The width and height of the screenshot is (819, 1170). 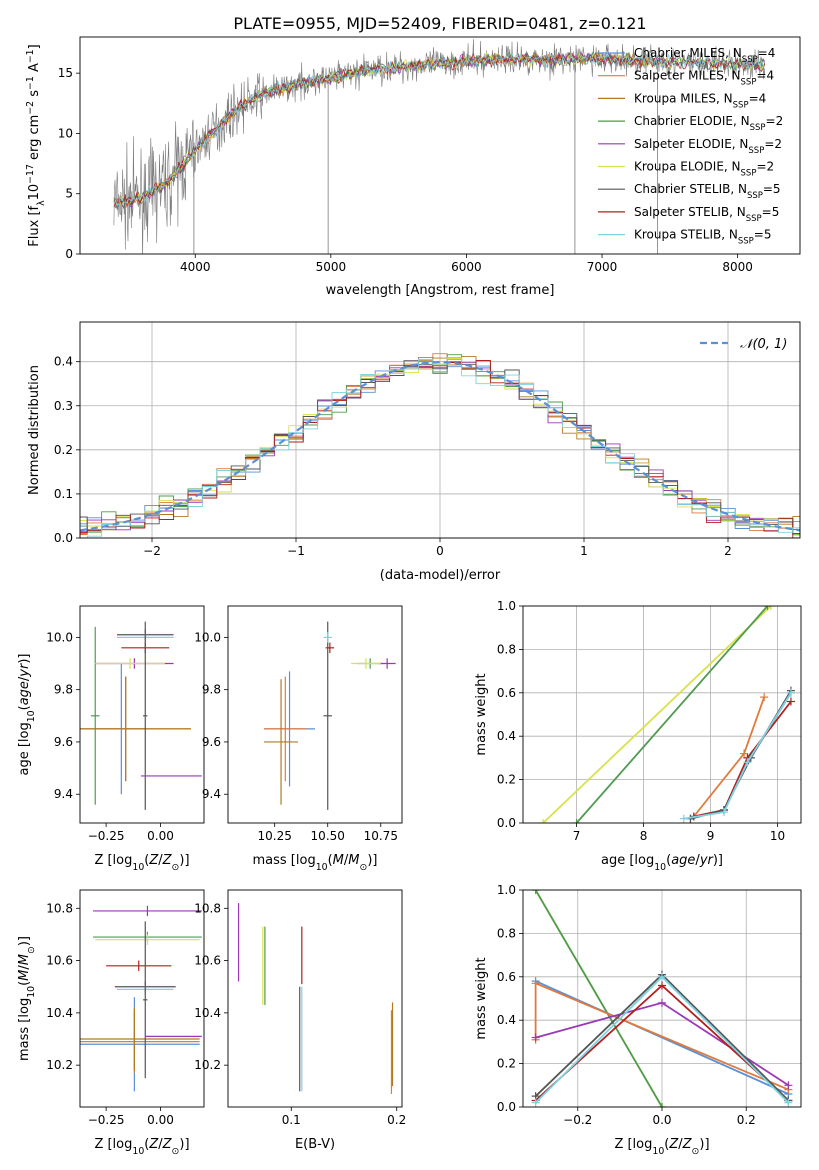 I want to click on z-age-xlabel: Z [log10(Z/Z⊙)], so click(x=141, y=863).